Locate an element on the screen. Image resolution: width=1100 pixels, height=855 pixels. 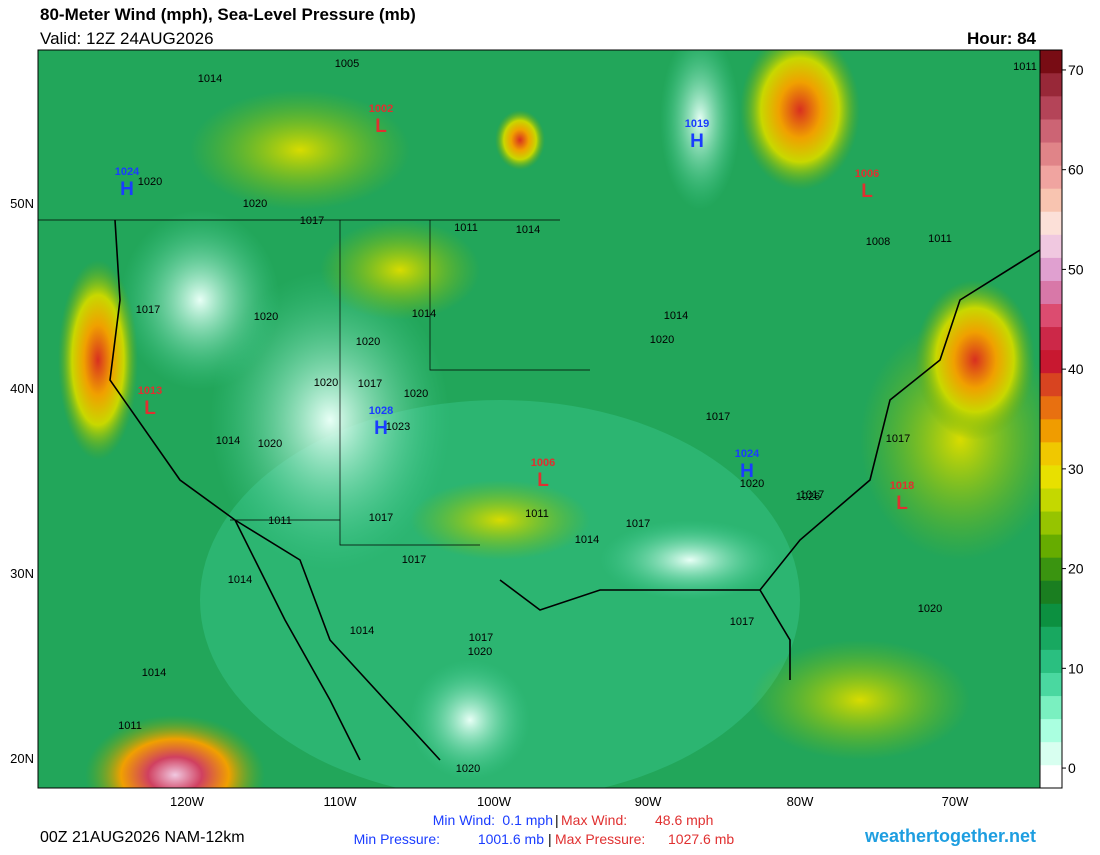
pressure-center-value: 1028 is located at coordinates (381, 411).